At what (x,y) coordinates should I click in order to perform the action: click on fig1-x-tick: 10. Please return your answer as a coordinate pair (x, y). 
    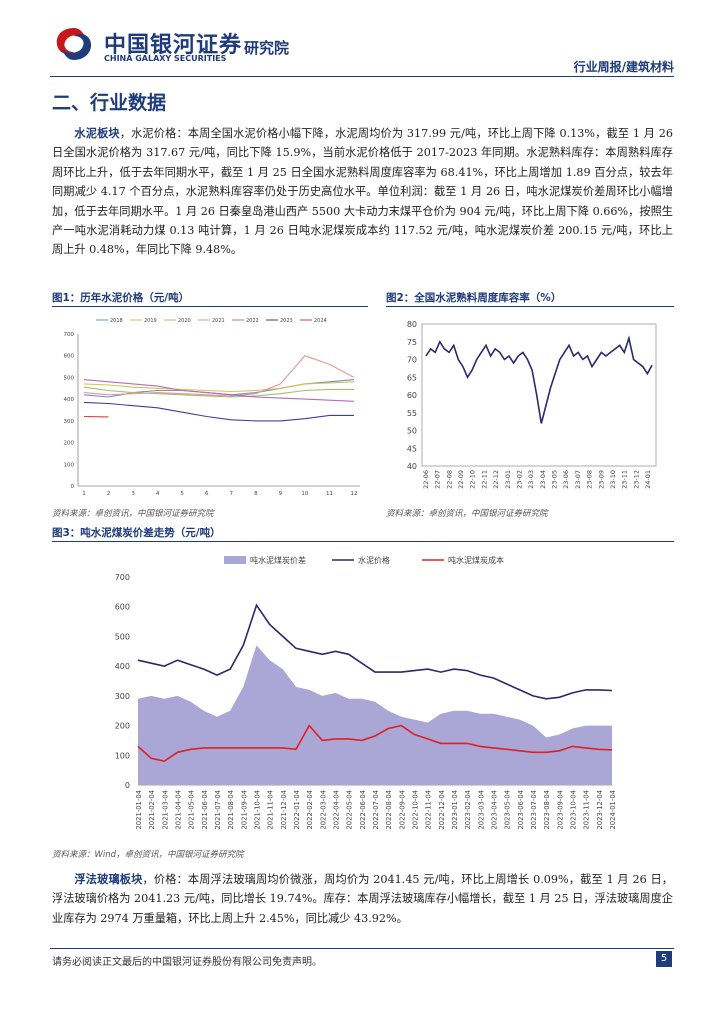
    Looking at the image, I should click on (304, 494).